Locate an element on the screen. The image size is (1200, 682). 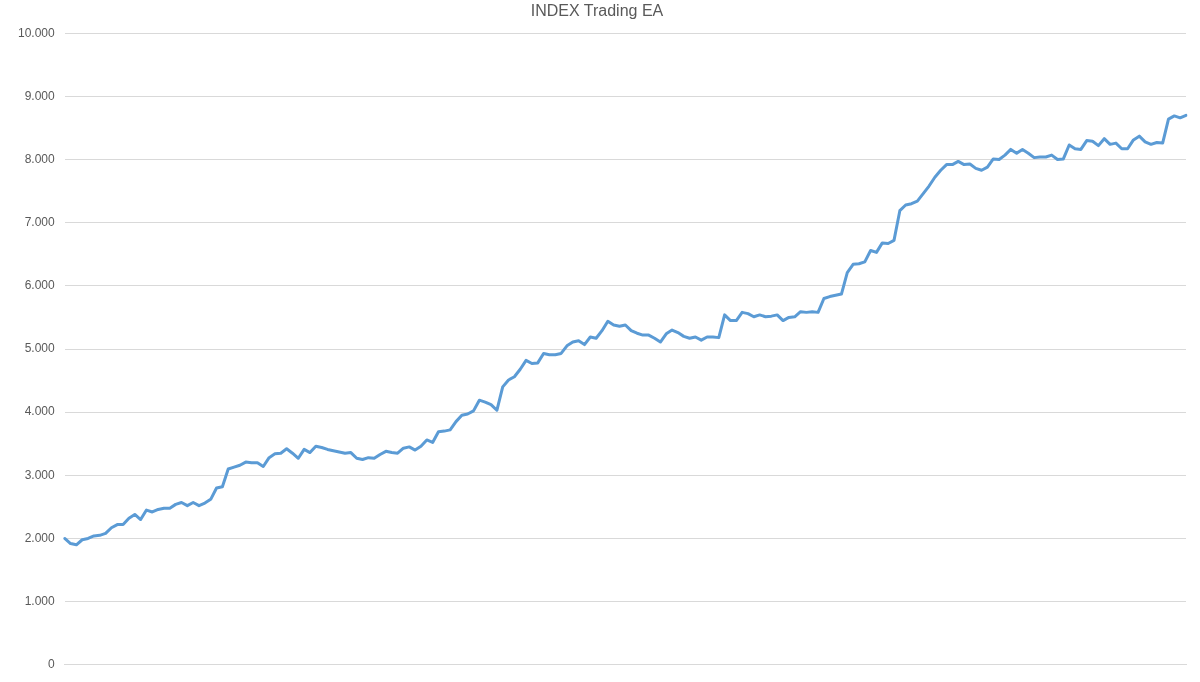
y-tick-label: 3.000 is located at coordinates (40, 474).